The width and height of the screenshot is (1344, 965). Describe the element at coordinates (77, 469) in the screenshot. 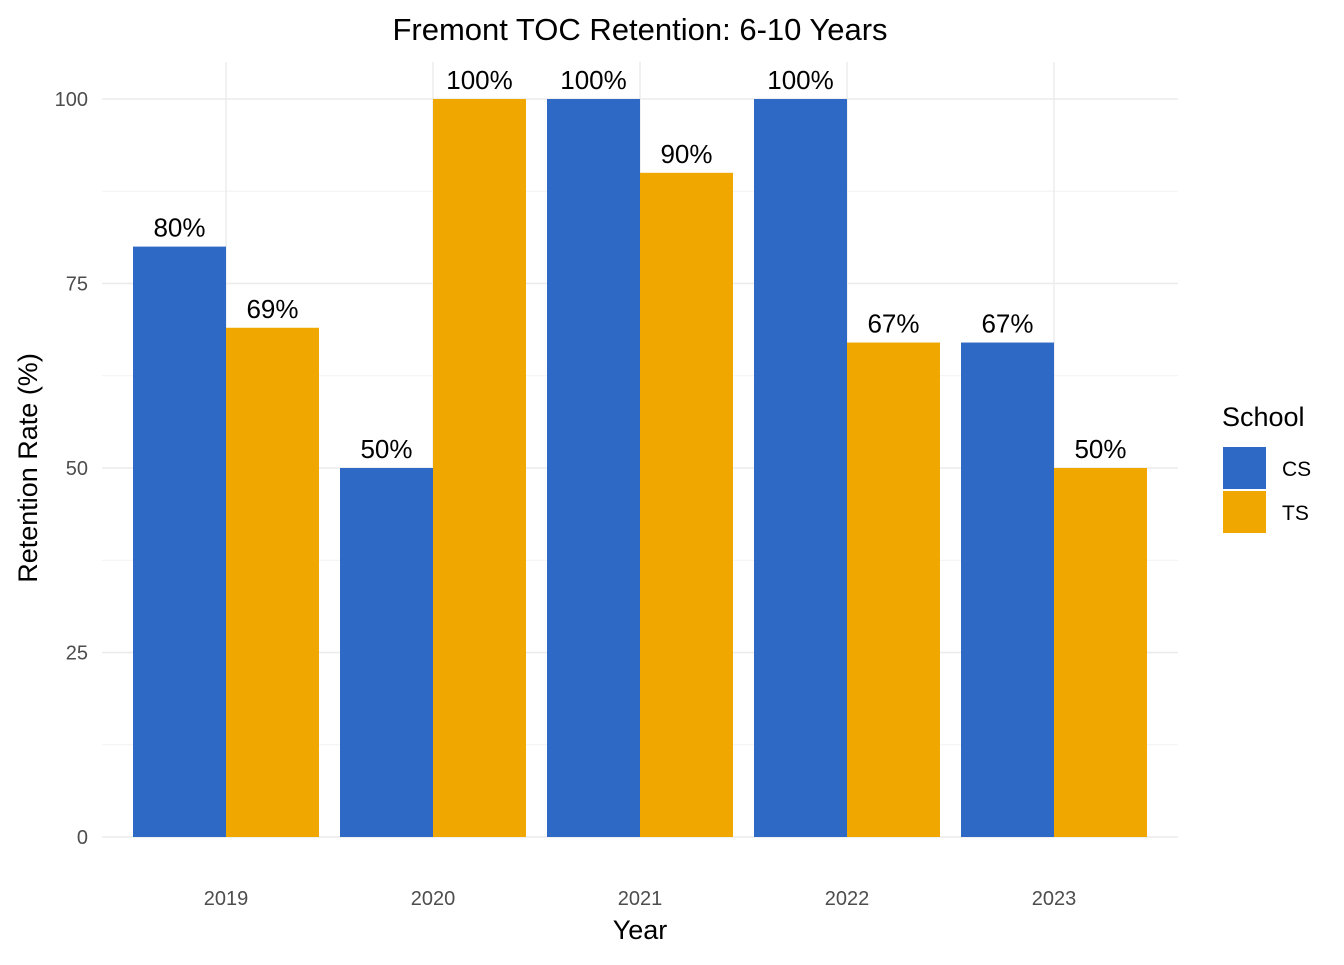

I see `y-tick-label: 50` at that location.